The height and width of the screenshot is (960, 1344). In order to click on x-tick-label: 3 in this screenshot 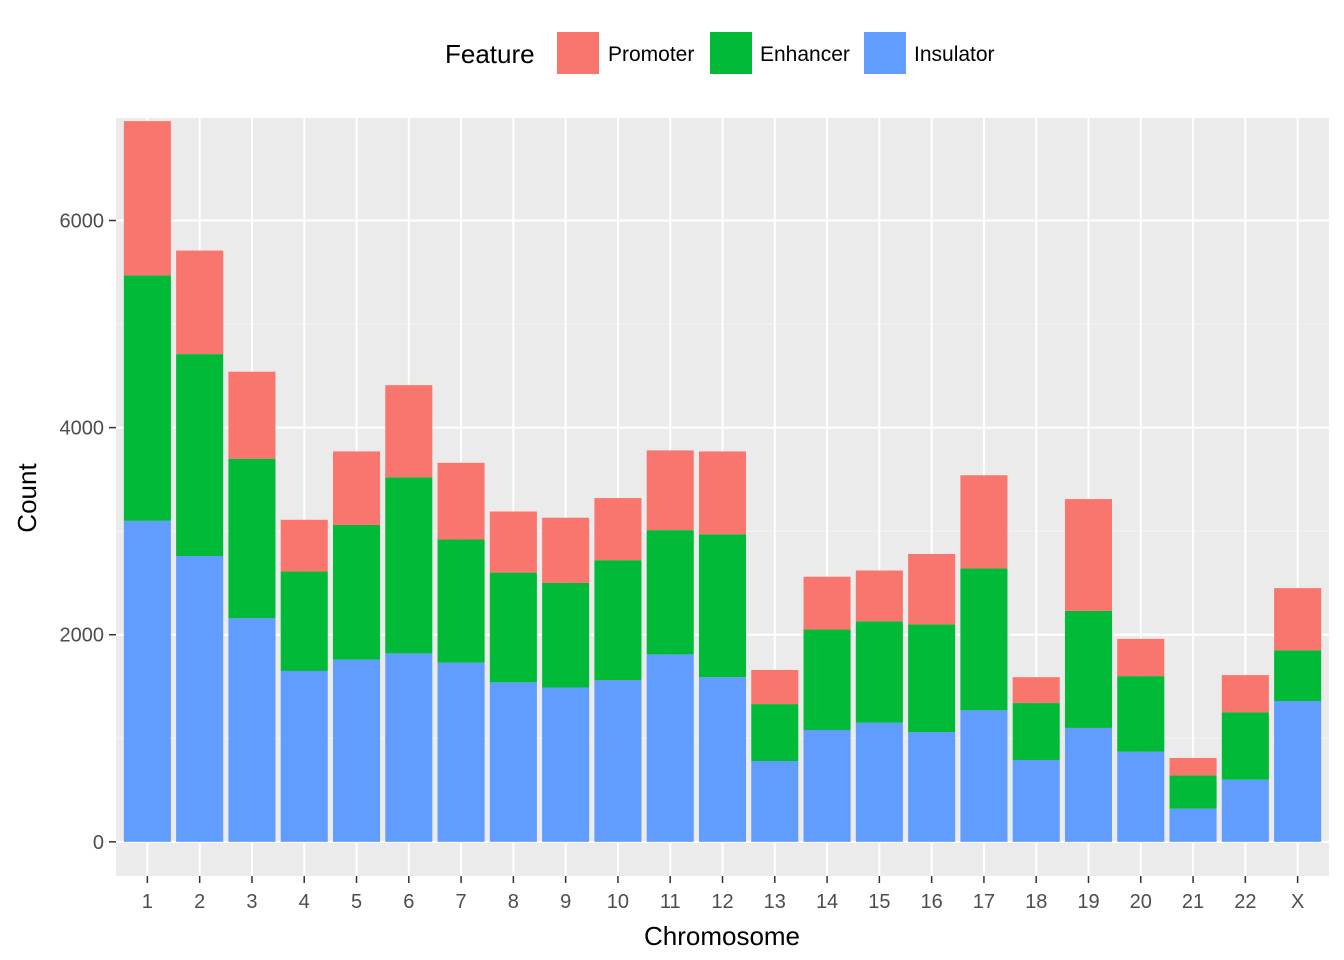, I will do `click(251, 902)`.